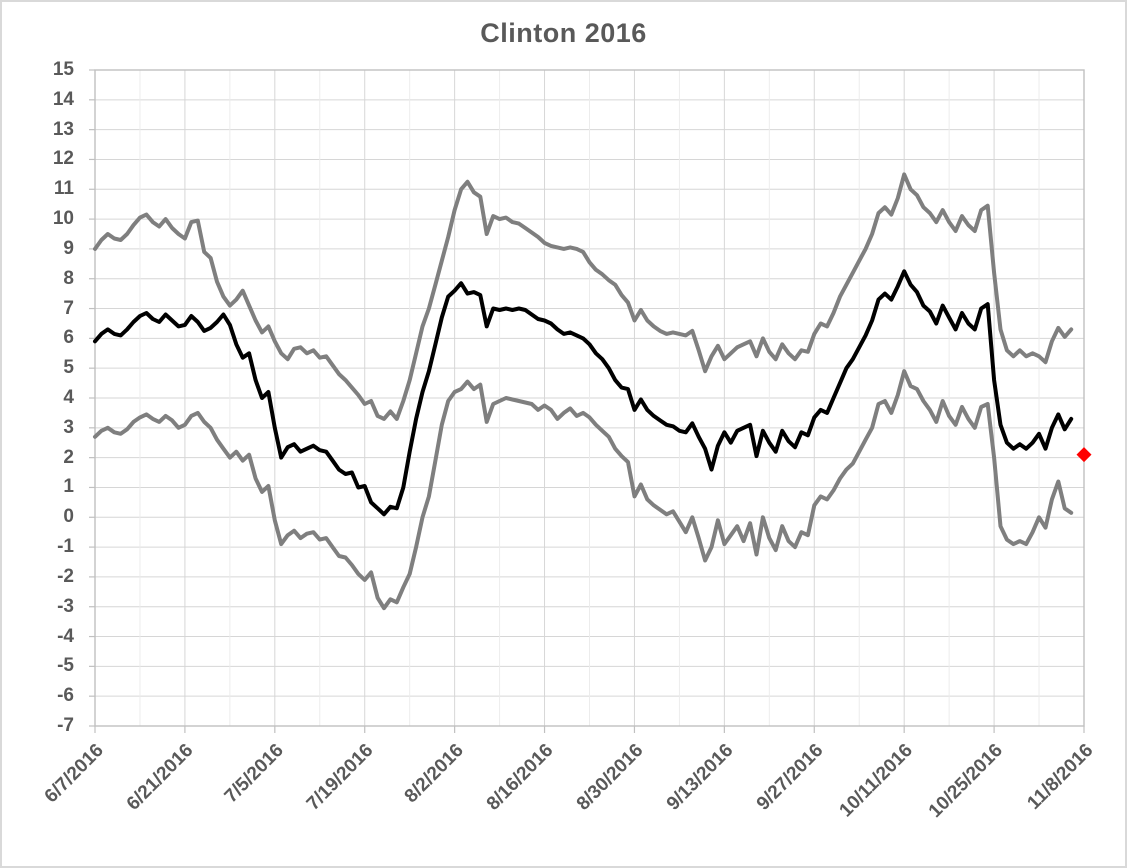 This screenshot has height=868, width=1127. Describe the element at coordinates (65, 606) in the screenshot. I see `y-tick-label: -3` at that location.